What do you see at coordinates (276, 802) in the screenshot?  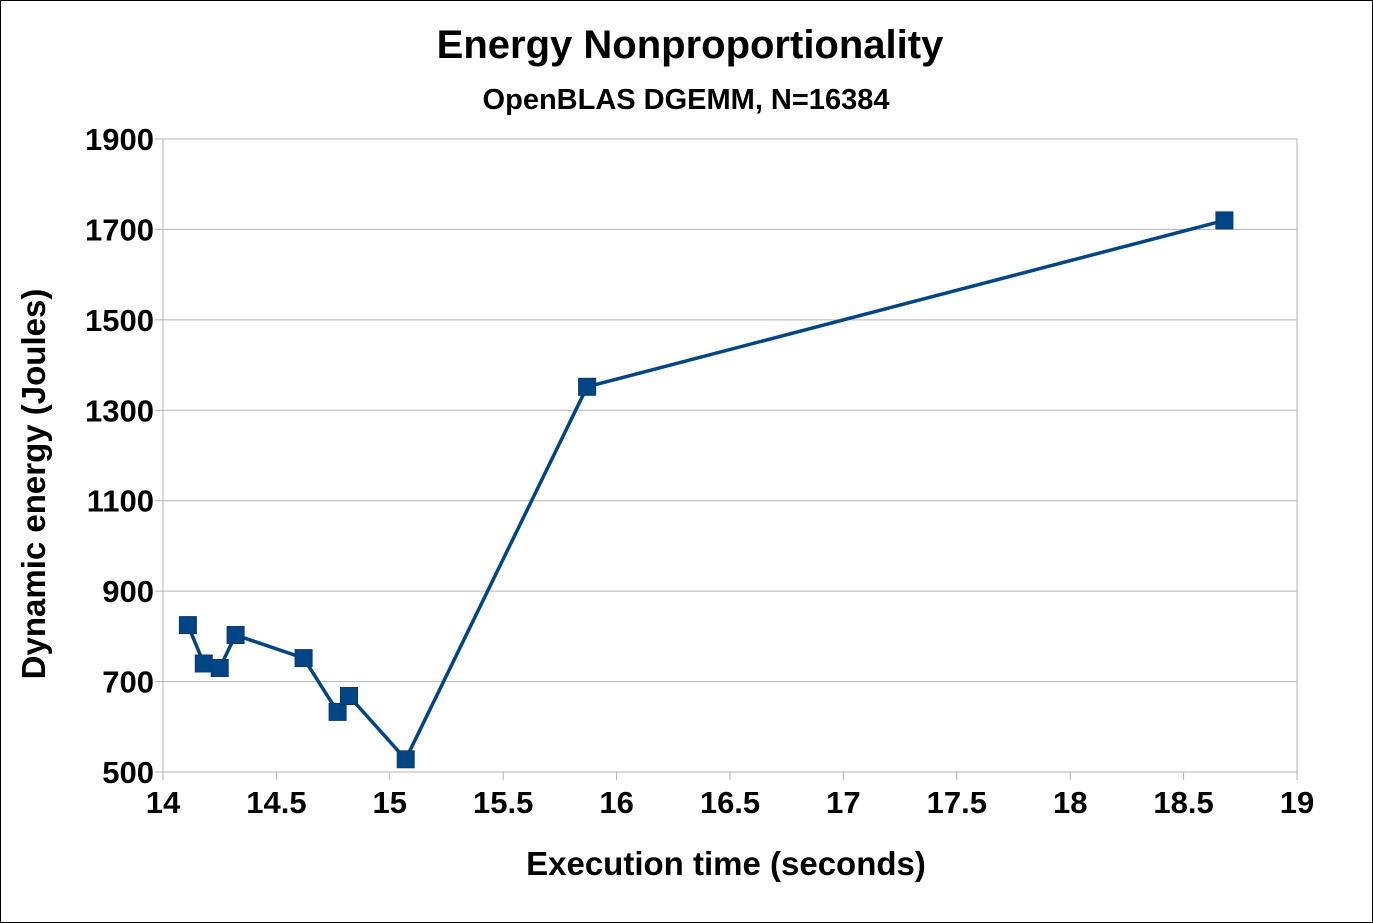 I see `x-tick-label-1: 14.5` at bounding box center [276, 802].